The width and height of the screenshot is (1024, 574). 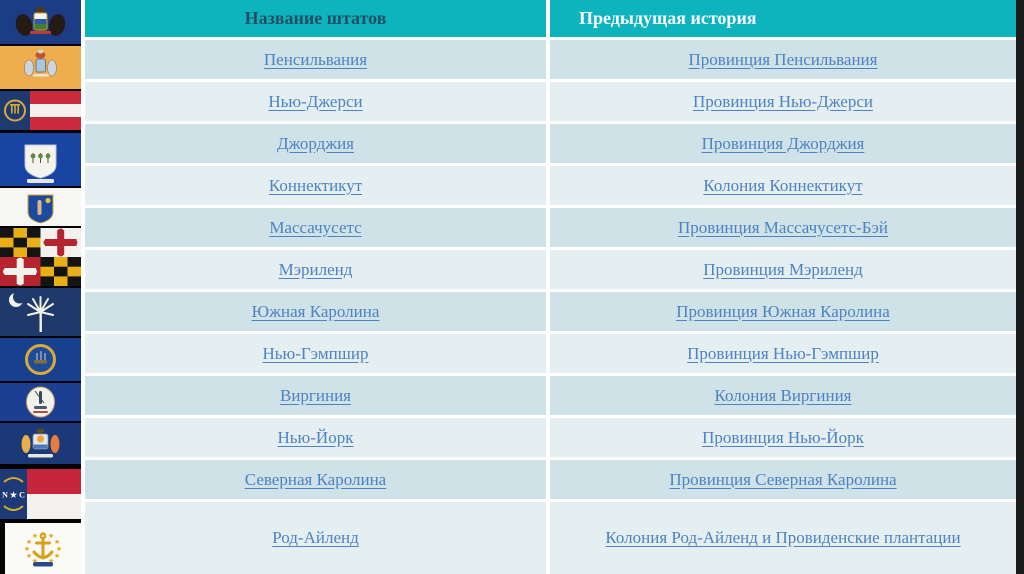 I want to click on state-link: Джорджия, so click(x=315, y=143).